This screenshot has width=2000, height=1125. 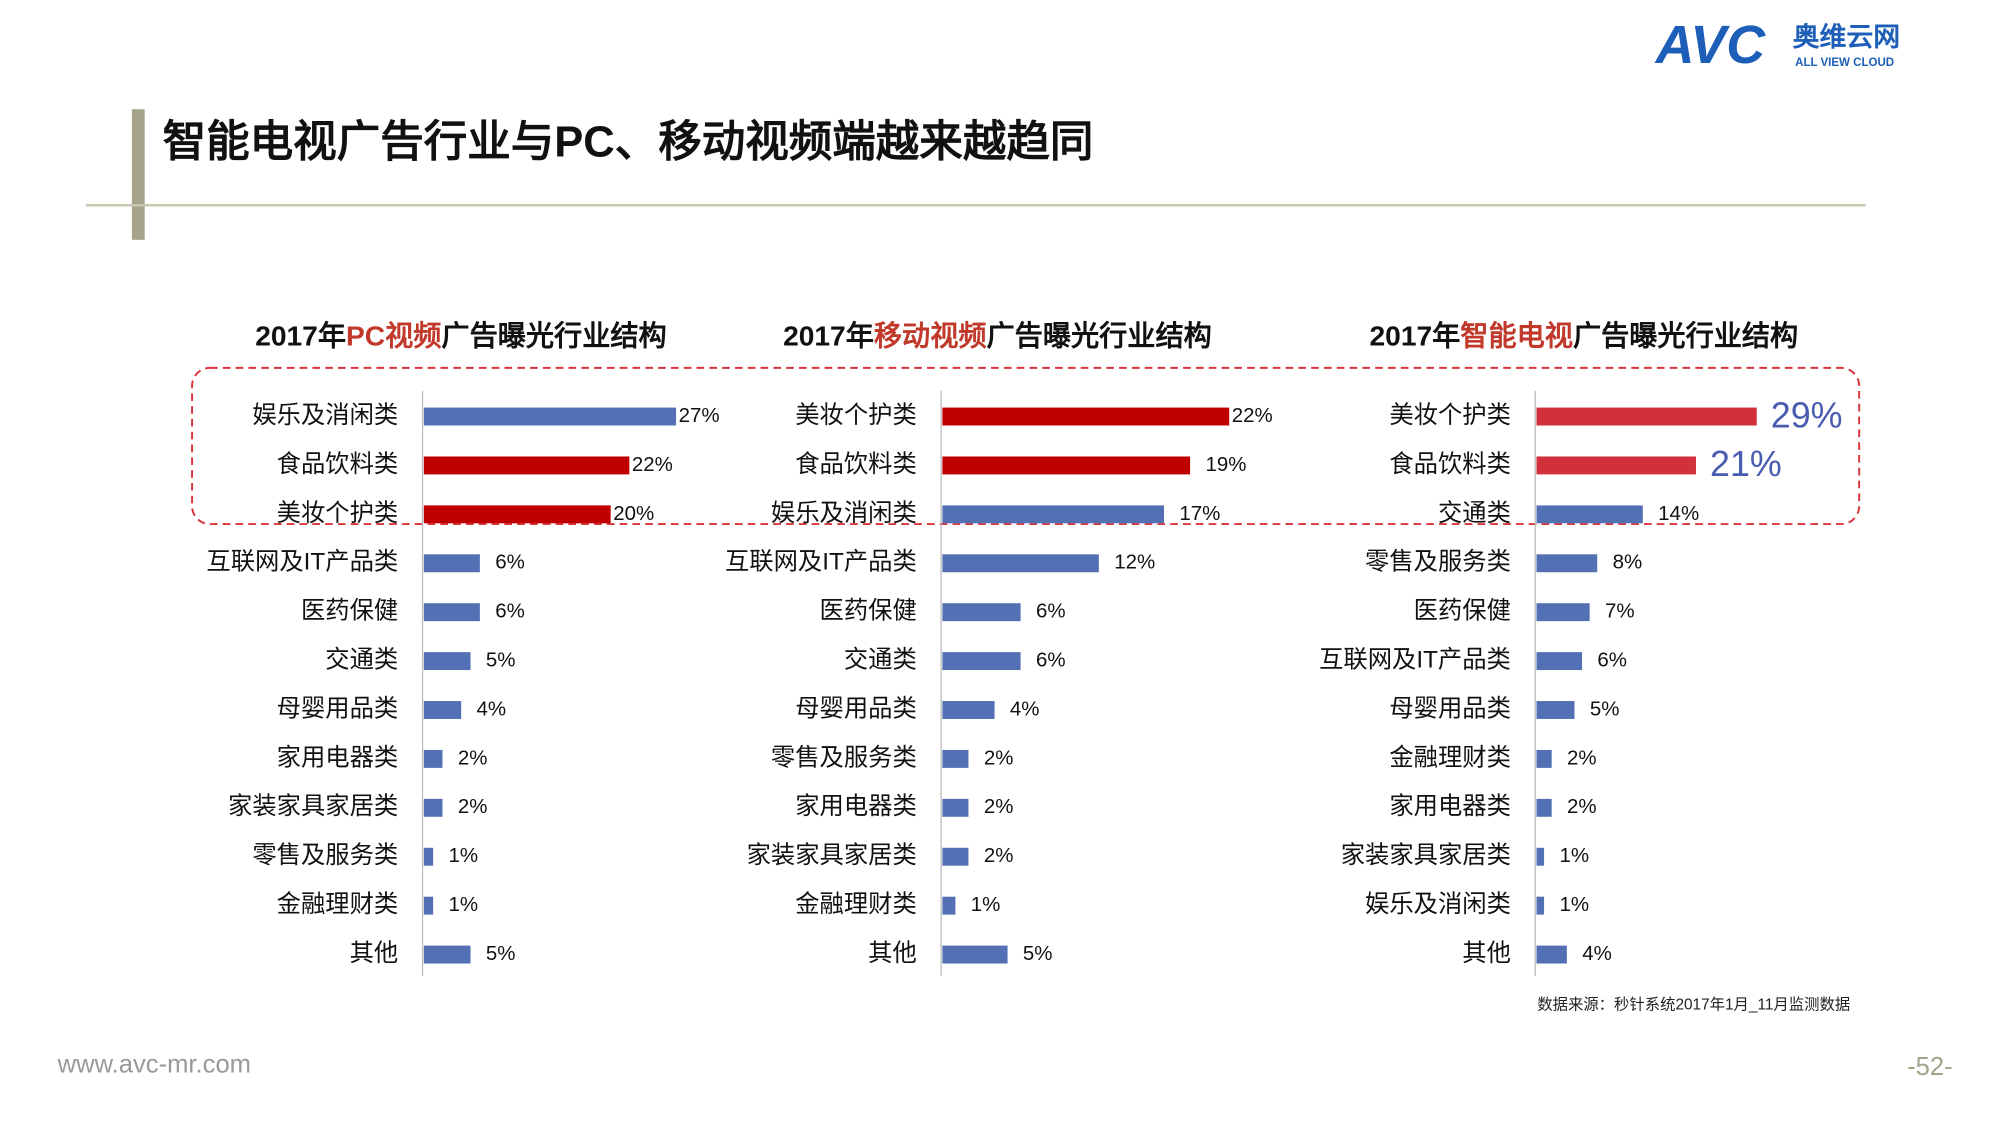 I want to click on chart-title: 2017年PC视频广告曝光行业结构, so click(x=461, y=336).